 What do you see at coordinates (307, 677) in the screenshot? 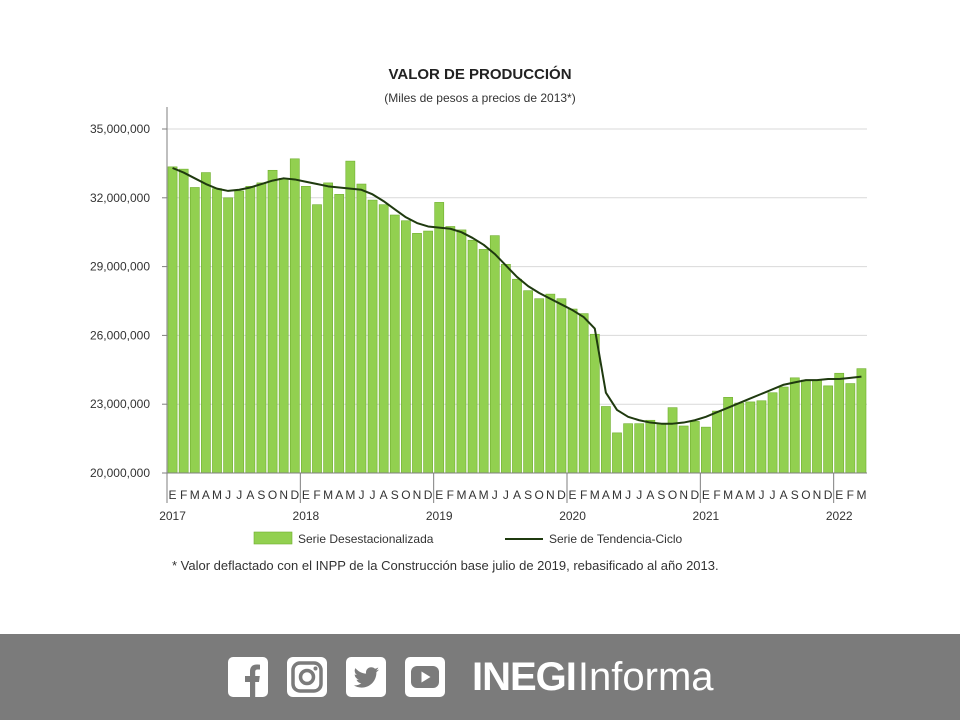
I see `instagram-icon` at bounding box center [307, 677].